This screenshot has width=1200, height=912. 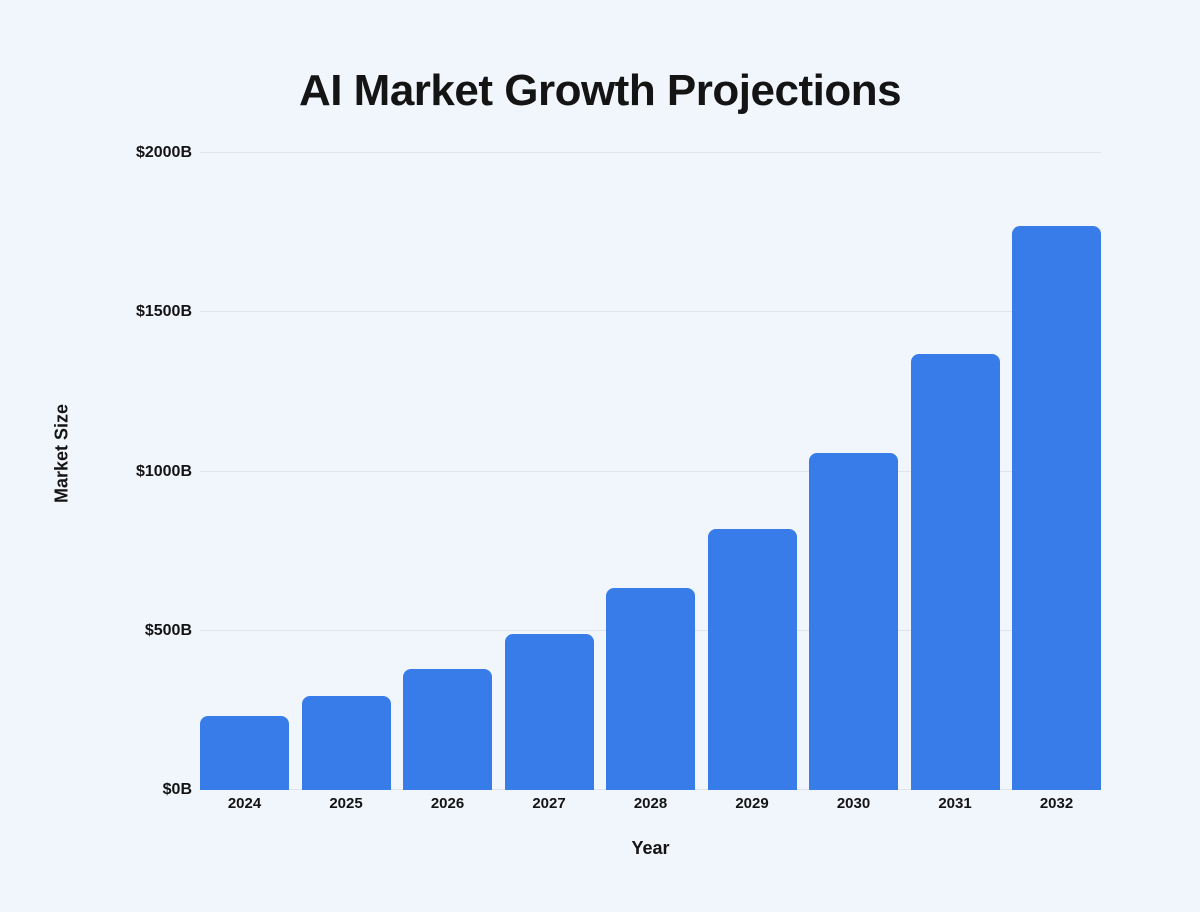 What do you see at coordinates (853, 803) in the screenshot?
I see `x-tick-label-2030: 2030` at bounding box center [853, 803].